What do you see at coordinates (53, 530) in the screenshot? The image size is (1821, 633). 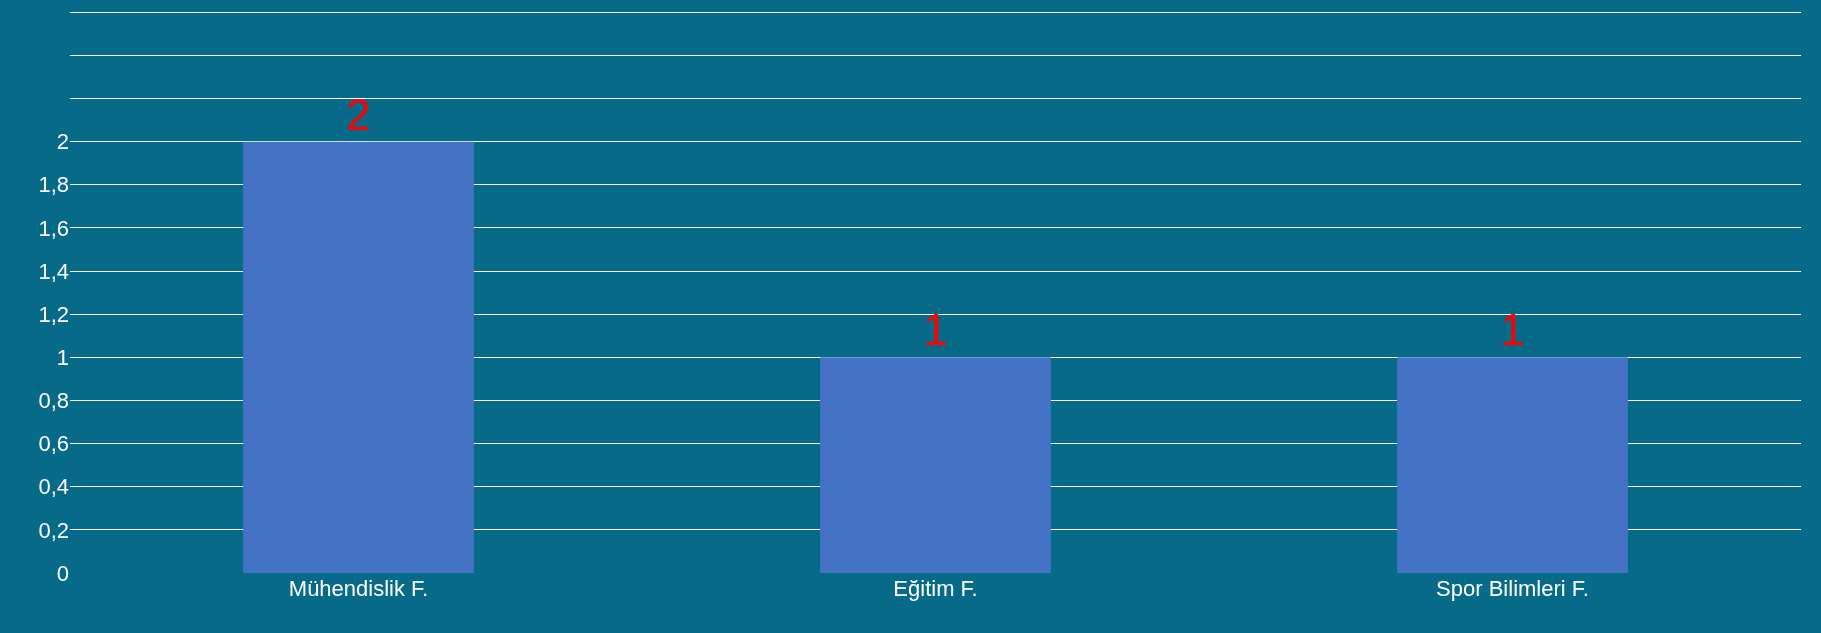 I see `y-tick-label: 0,2` at bounding box center [53, 530].